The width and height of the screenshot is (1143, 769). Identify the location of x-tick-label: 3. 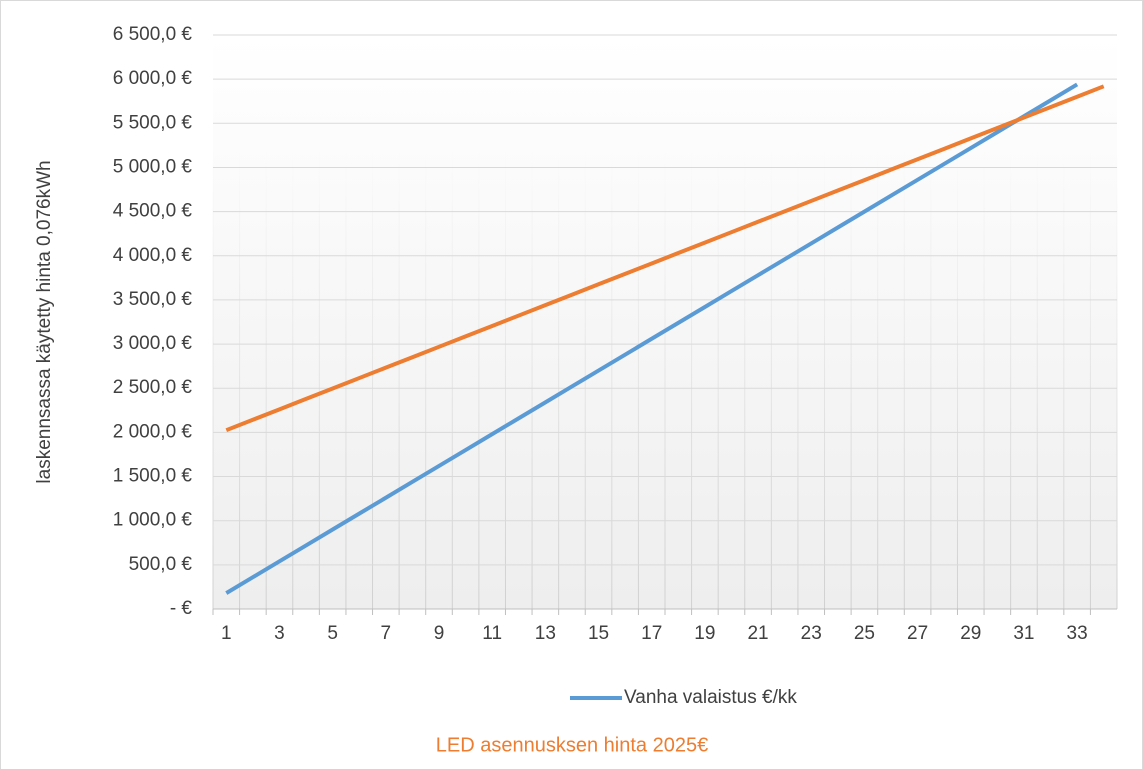
(279, 633).